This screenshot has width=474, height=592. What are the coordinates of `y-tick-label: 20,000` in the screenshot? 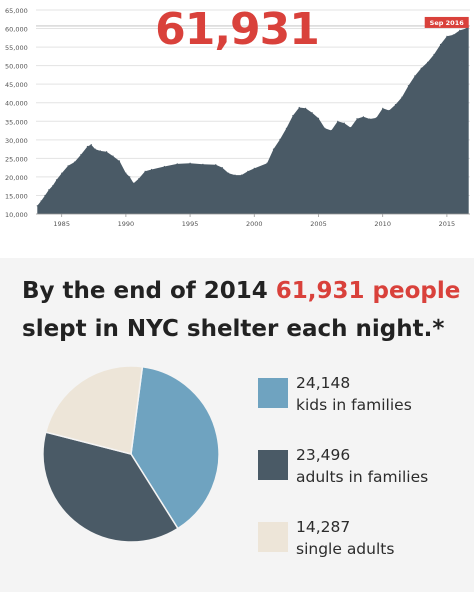 It's located at (16, 178).